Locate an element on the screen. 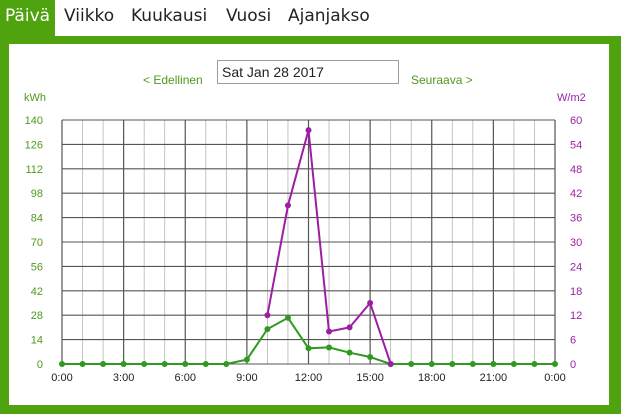 The image size is (621, 414). x-tick-label: 12:00 is located at coordinates (309, 378).